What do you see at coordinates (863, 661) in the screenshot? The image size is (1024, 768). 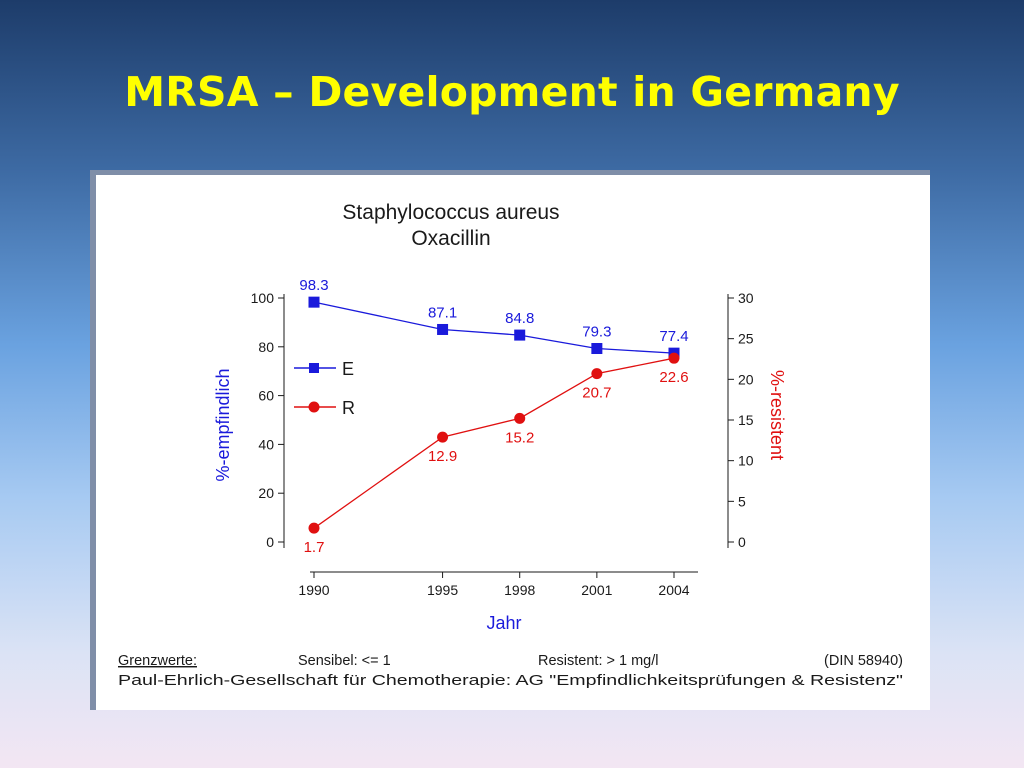 I see `footer-standard: (DIN 58940)` at bounding box center [863, 661].